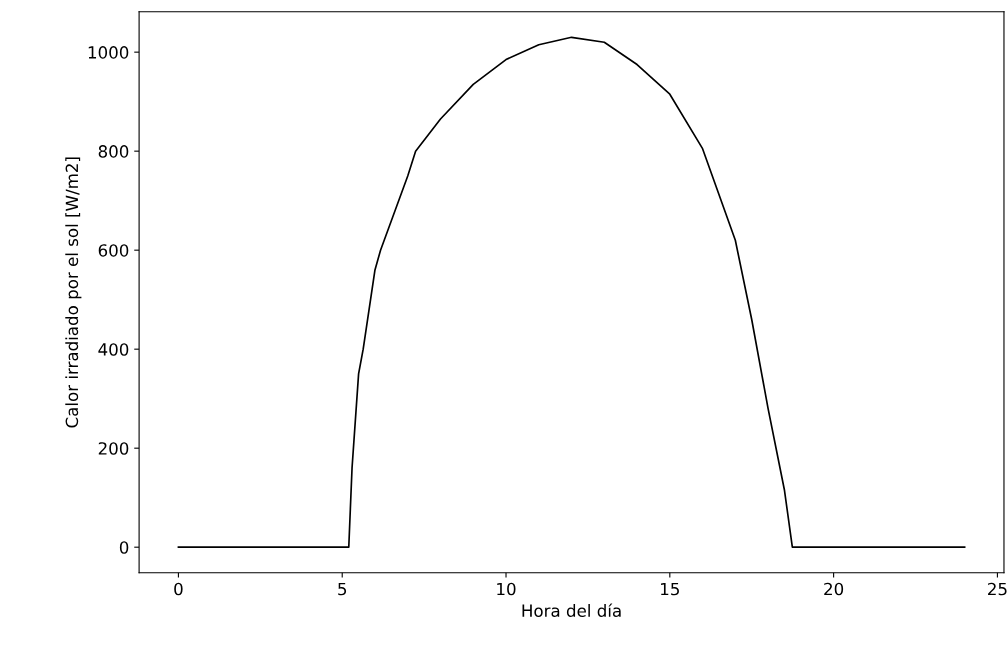 This screenshot has height=656, width=1008. What do you see at coordinates (571, 610) in the screenshot?
I see `x-axis-title: Hora del día` at bounding box center [571, 610].